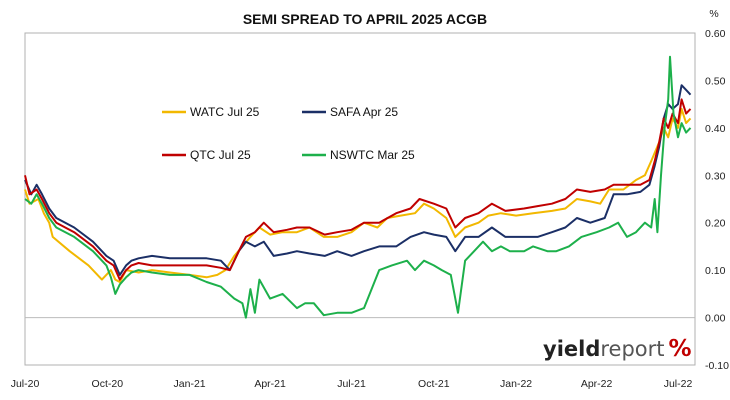 This screenshot has height=400, width=730. I want to click on x-tick-label: Apr-21, so click(270, 384).